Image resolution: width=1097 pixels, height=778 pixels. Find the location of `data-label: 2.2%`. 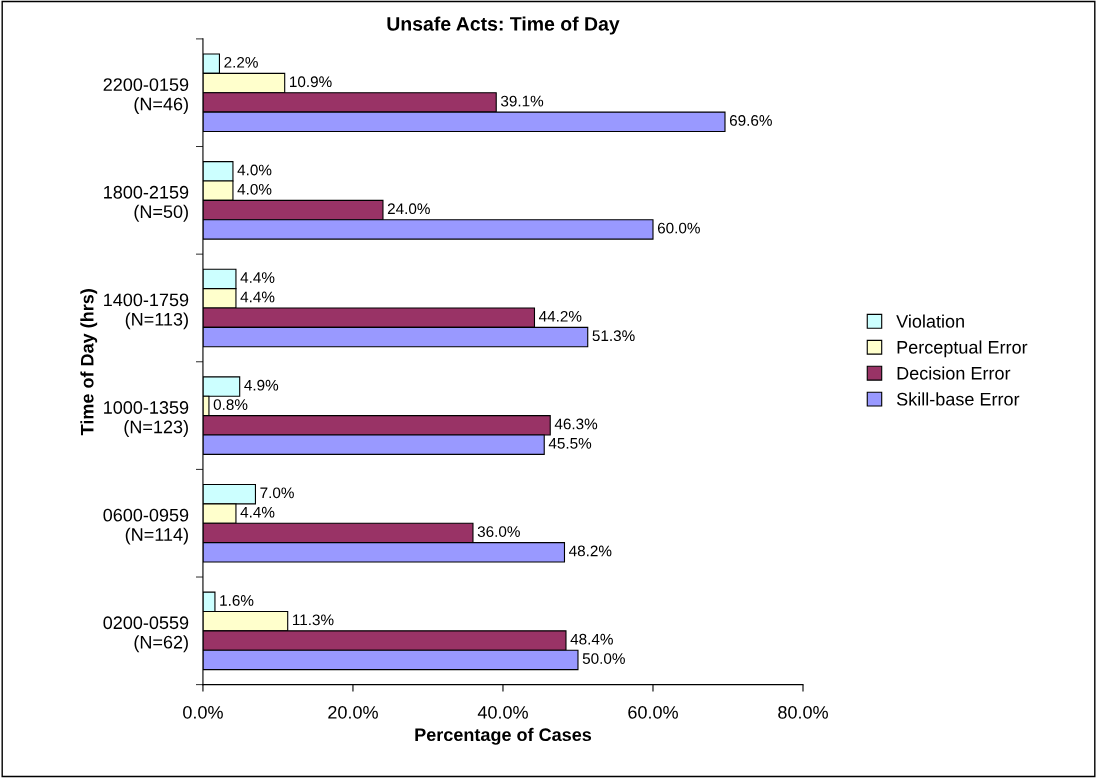

data-label: 2.2% is located at coordinates (241, 62).